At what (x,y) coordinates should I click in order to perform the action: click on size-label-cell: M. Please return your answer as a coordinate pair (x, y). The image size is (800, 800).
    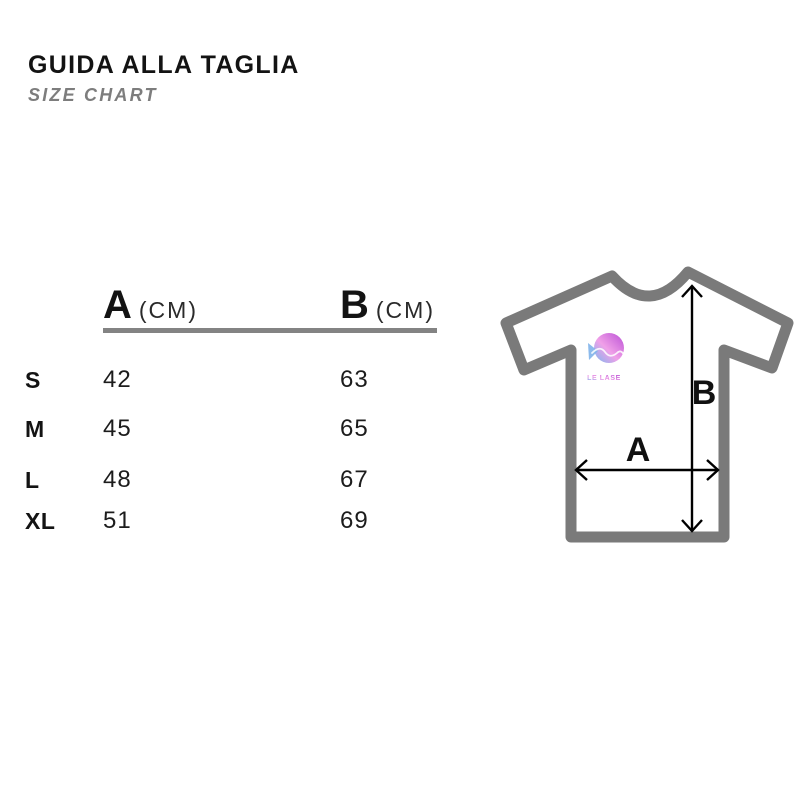
    Looking at the image, I should click on (35, 429).